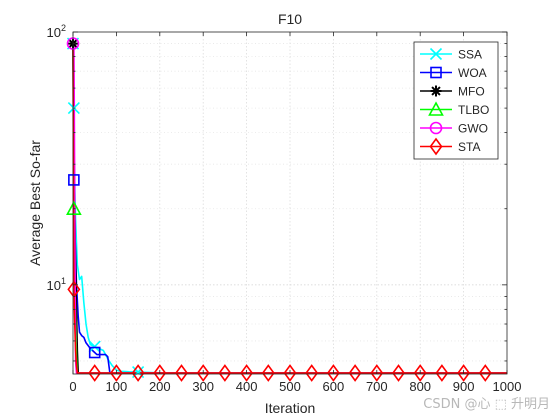  What do you see at coordinates (203, 386) in the screenshot?
I see `x-tick-label: 300` at bounding box center [203, 386].